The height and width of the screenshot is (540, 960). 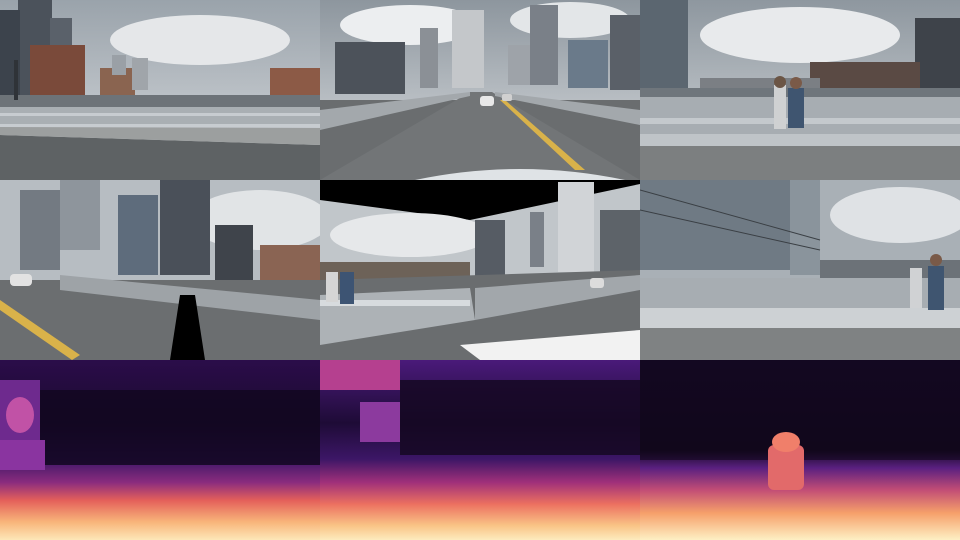 What do you see at coordinates (160, 90) in the screenshot?
I see `camera-left-front-panel` at bounding box center [160, 90].